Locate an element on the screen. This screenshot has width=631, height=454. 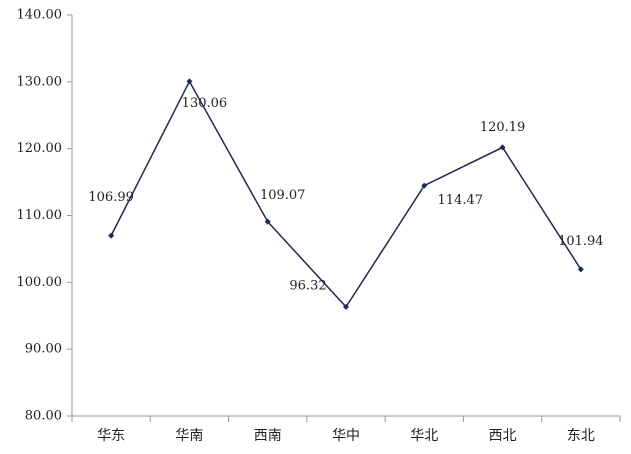
x-tick-label: 华北 is located at coordinates (424, 436).